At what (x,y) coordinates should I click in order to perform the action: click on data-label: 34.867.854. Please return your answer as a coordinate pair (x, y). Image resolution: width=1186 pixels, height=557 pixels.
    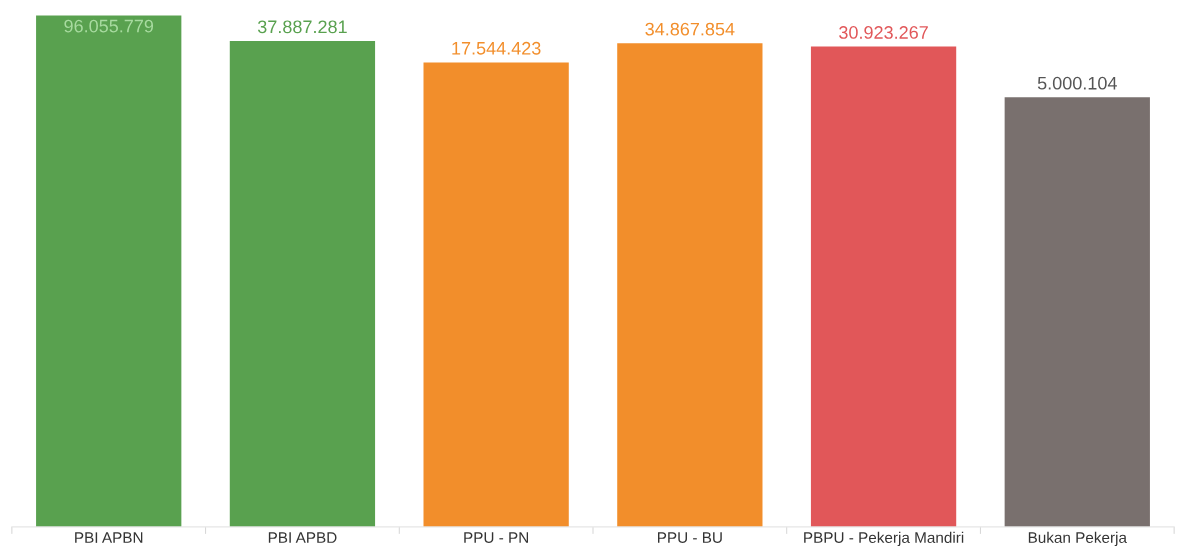
    Looking at the image, I should click on (690, 29).